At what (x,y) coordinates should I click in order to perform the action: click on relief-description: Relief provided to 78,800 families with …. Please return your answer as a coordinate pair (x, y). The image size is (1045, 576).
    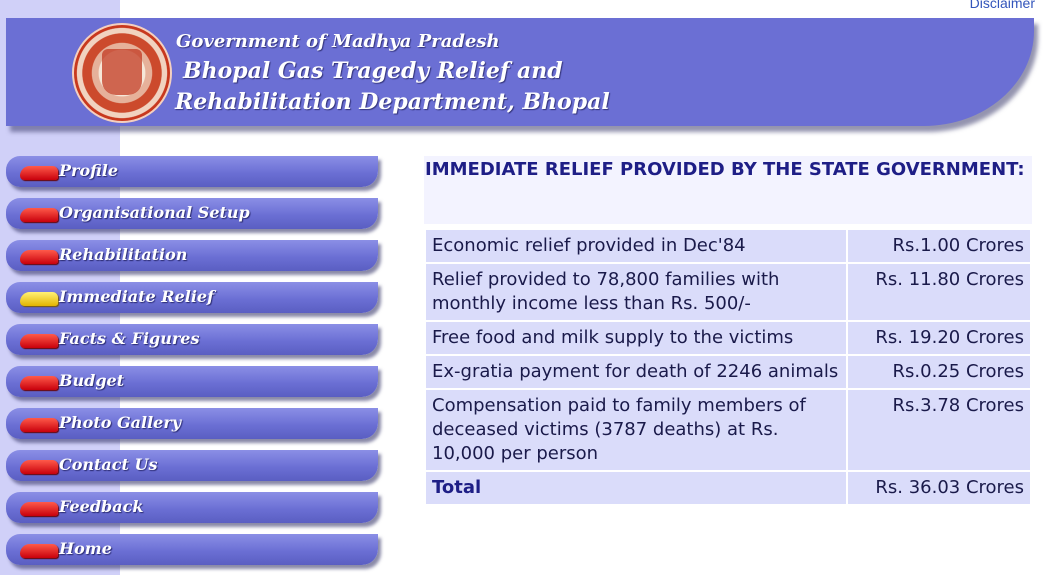
    Looking at the image, I should click on (636, 292).